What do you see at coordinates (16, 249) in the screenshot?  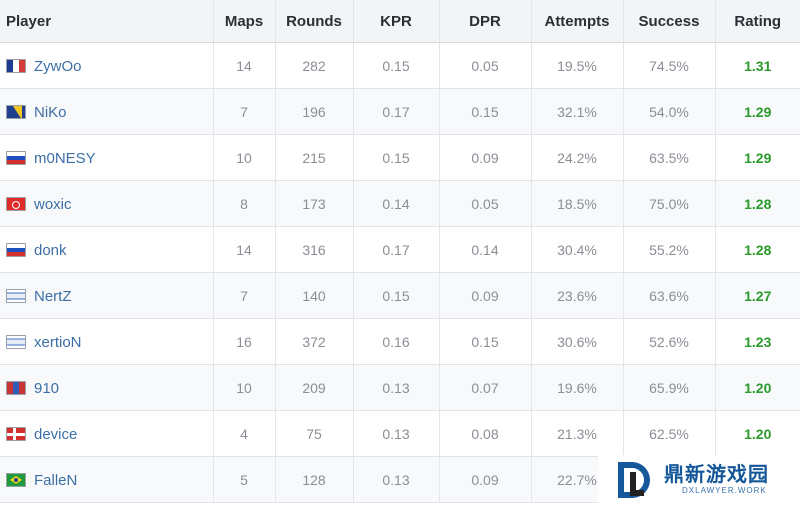 I see `russia-flag-icon` at bounding box center [16, 249].